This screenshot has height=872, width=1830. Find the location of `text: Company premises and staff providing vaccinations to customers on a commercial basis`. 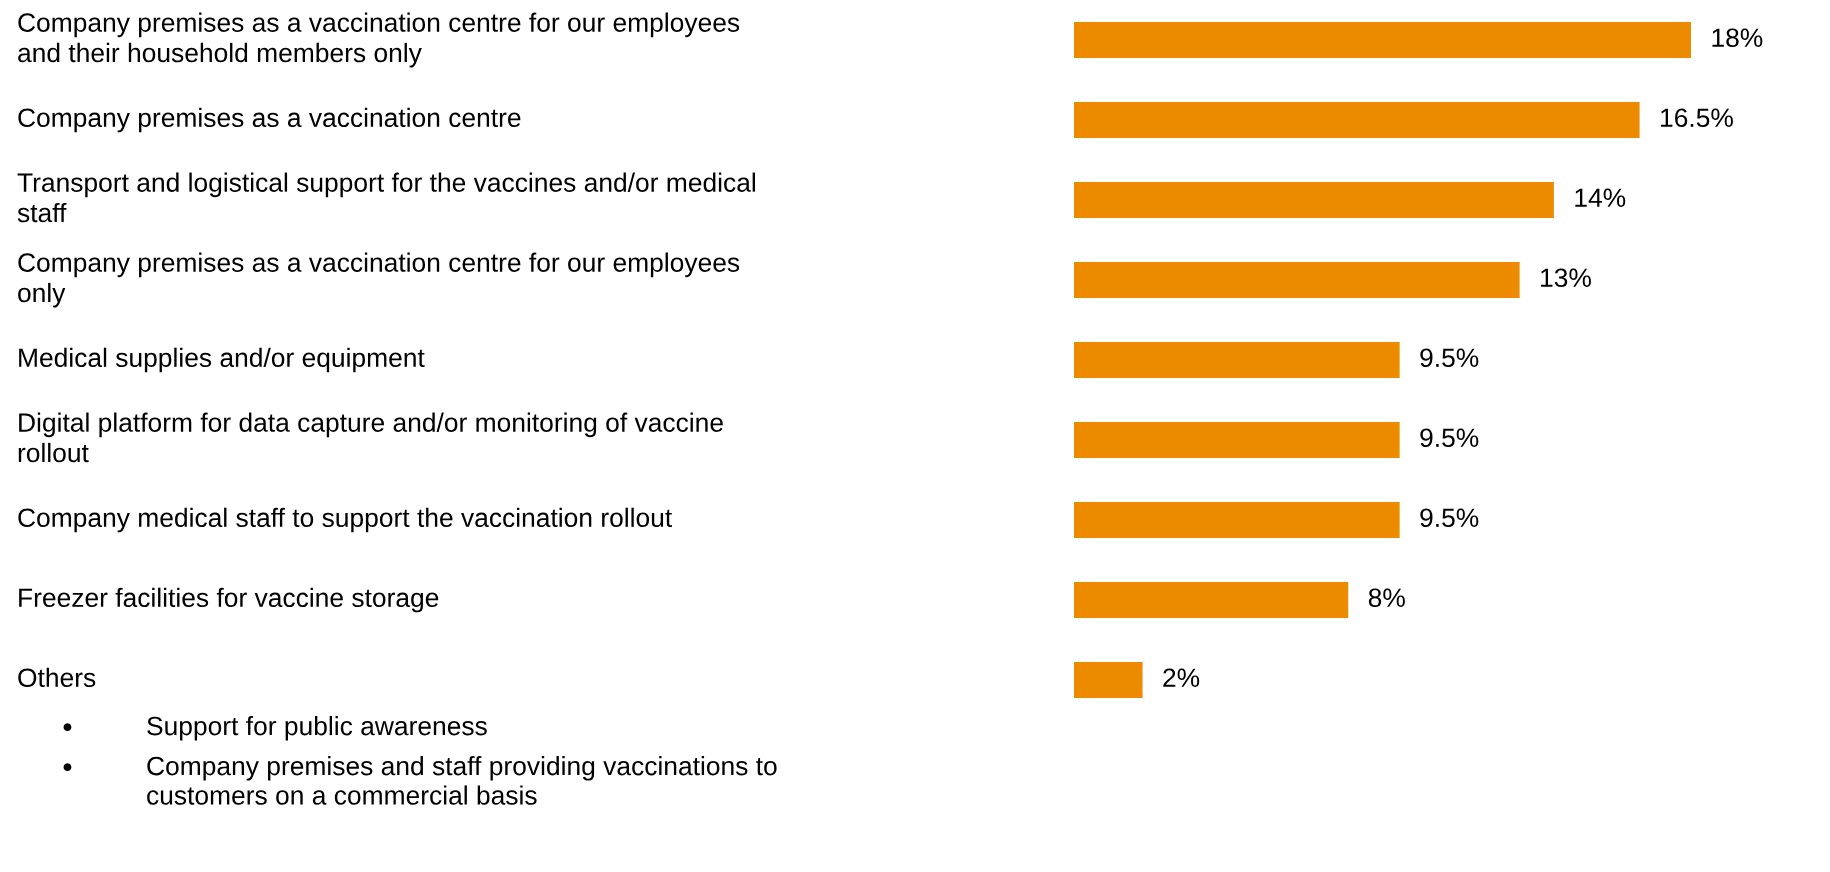

text: Company premises and staff providing vaccinations to customers on a commercial basis is located at coordinates (462, 780).